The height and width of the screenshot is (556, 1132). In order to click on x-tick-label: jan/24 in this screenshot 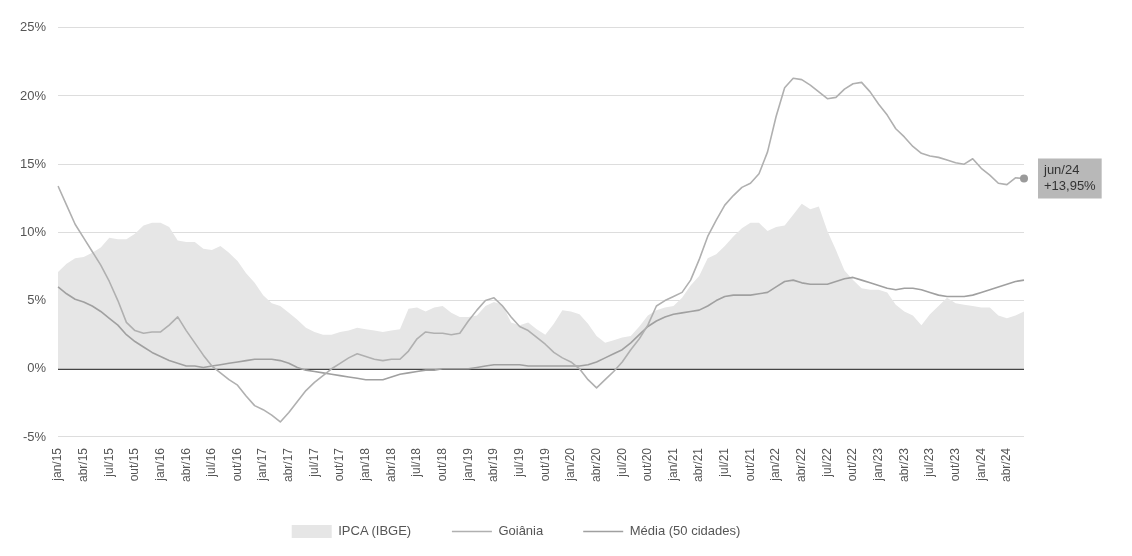, I will do `click(980, 464)`.